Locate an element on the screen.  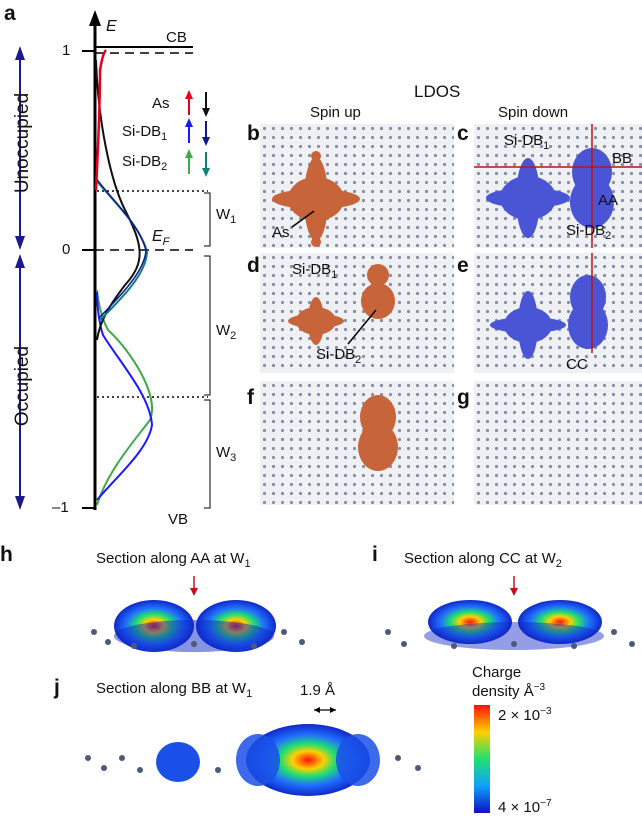
ldos-panel-d is located at coordinates (357, 313).